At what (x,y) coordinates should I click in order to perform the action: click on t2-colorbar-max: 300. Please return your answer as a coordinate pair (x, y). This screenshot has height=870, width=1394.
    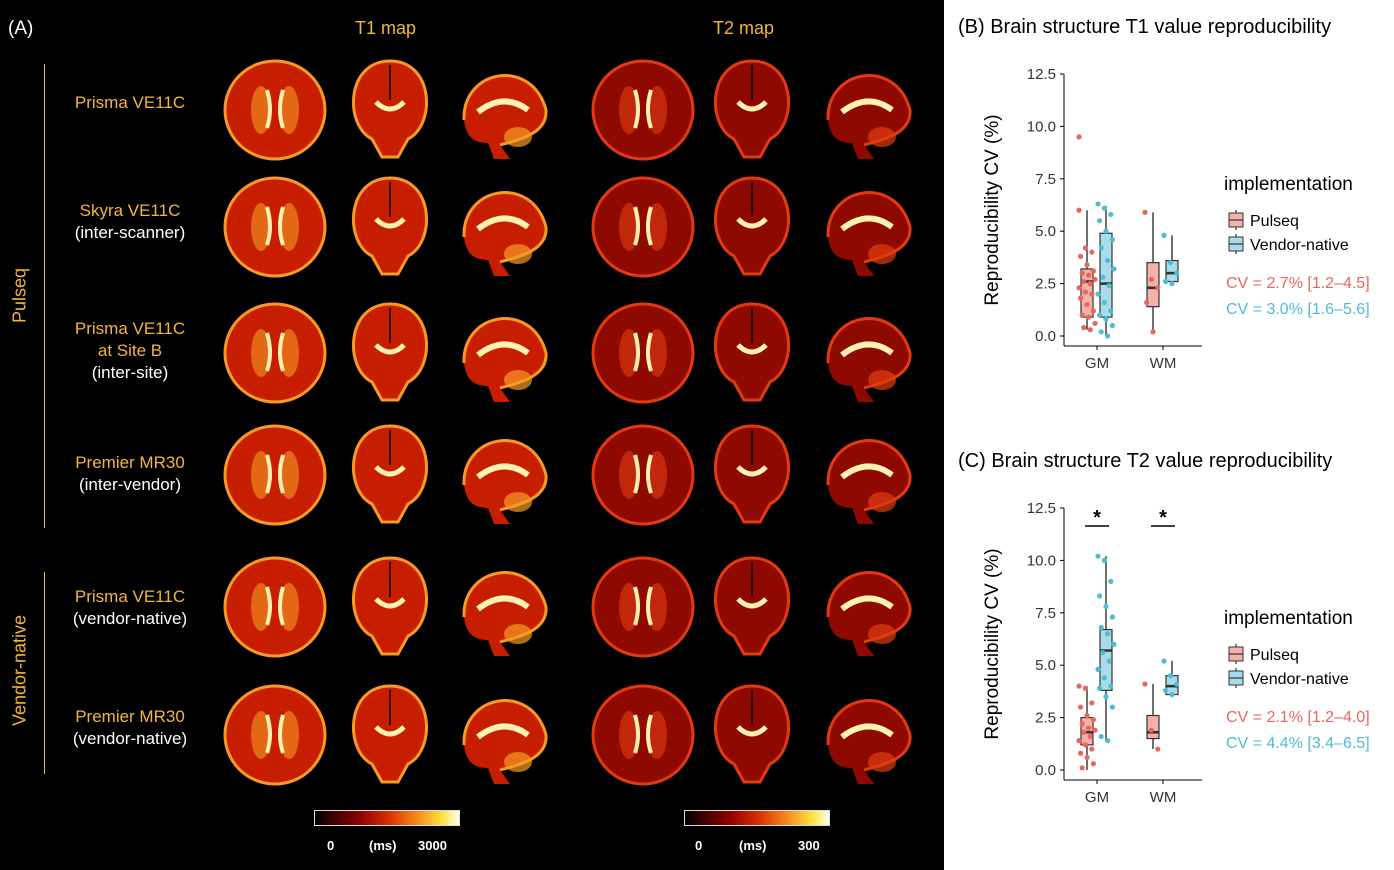
    Looking at the image, I should click on (809, 845).